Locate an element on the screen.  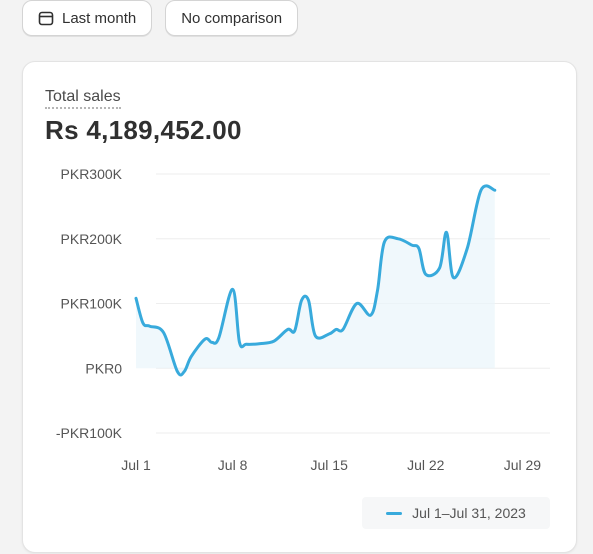
x-tick-label: Jul 22 is located at coordinates (426, 465).